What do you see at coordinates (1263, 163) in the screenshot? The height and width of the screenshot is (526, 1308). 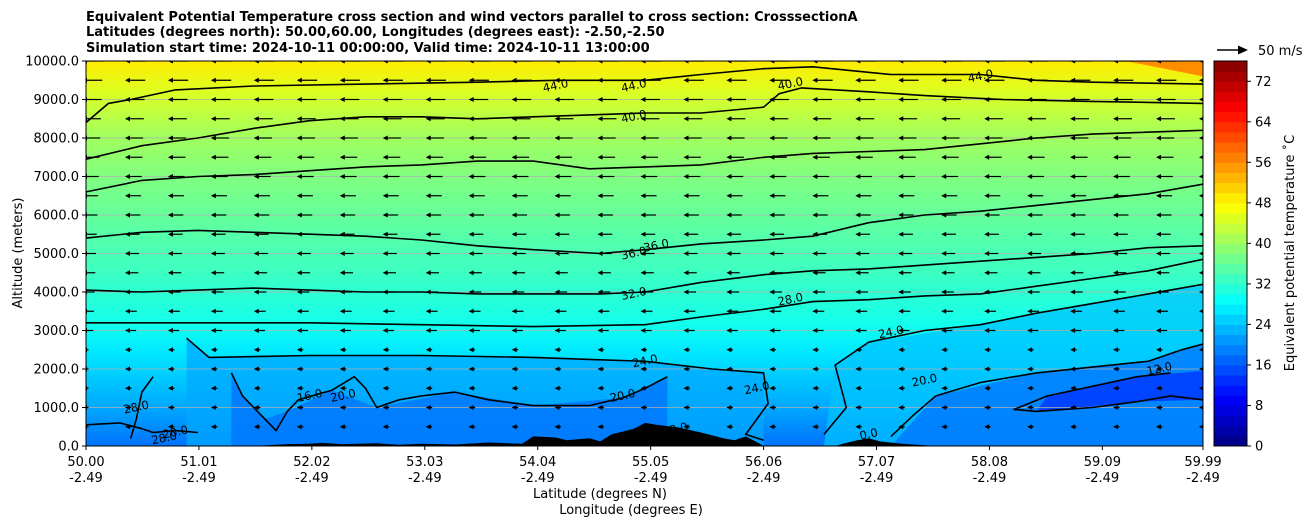 I see `colorbar-tick-label: 56` at bounding box center [1263, 163].